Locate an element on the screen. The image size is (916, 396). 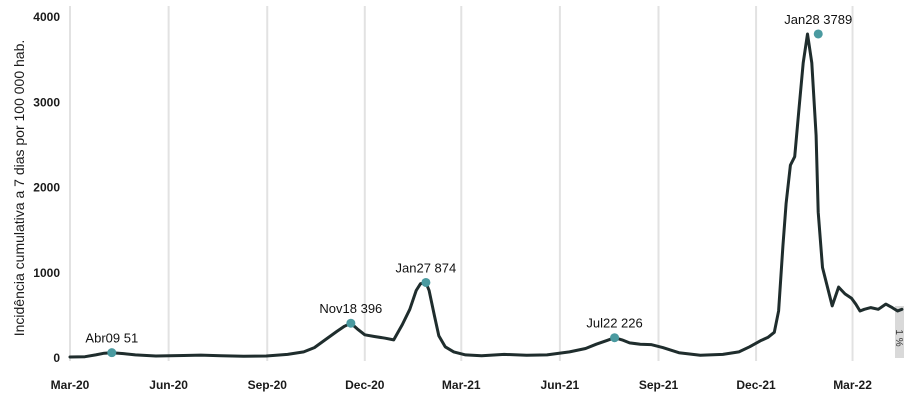
y-axis: 0 1000 2000 3000 4000 is located at coordinates (46, 187).